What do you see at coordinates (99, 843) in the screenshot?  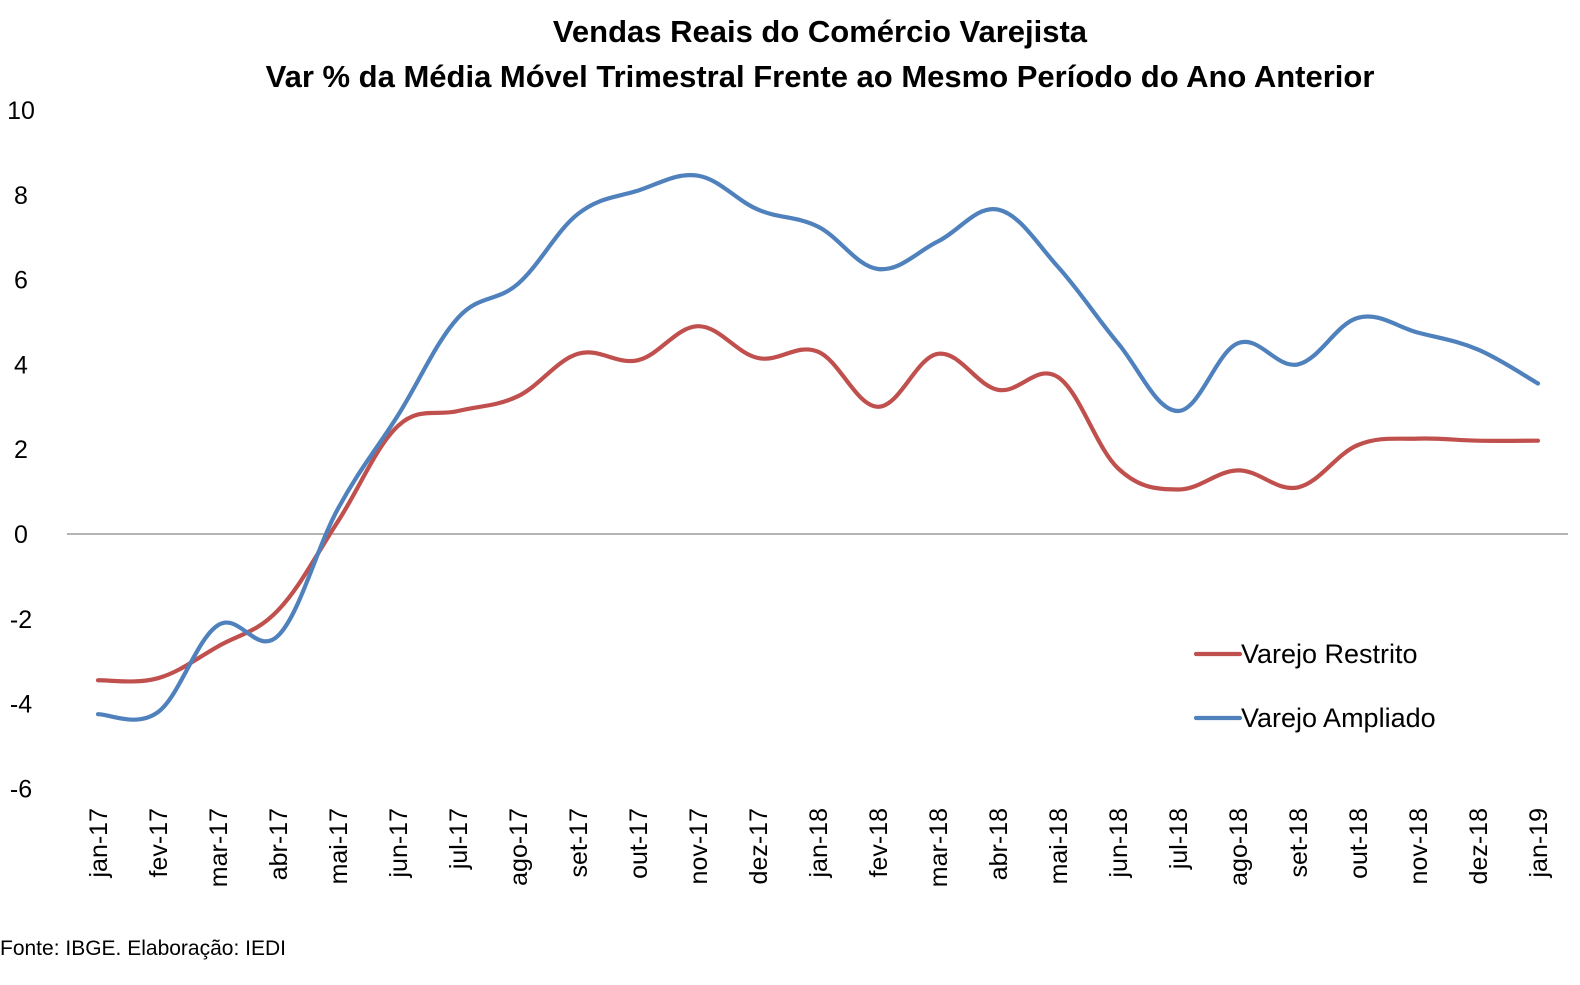 I see `x-tick-label: jan-17` at bounding box center [99, 843].